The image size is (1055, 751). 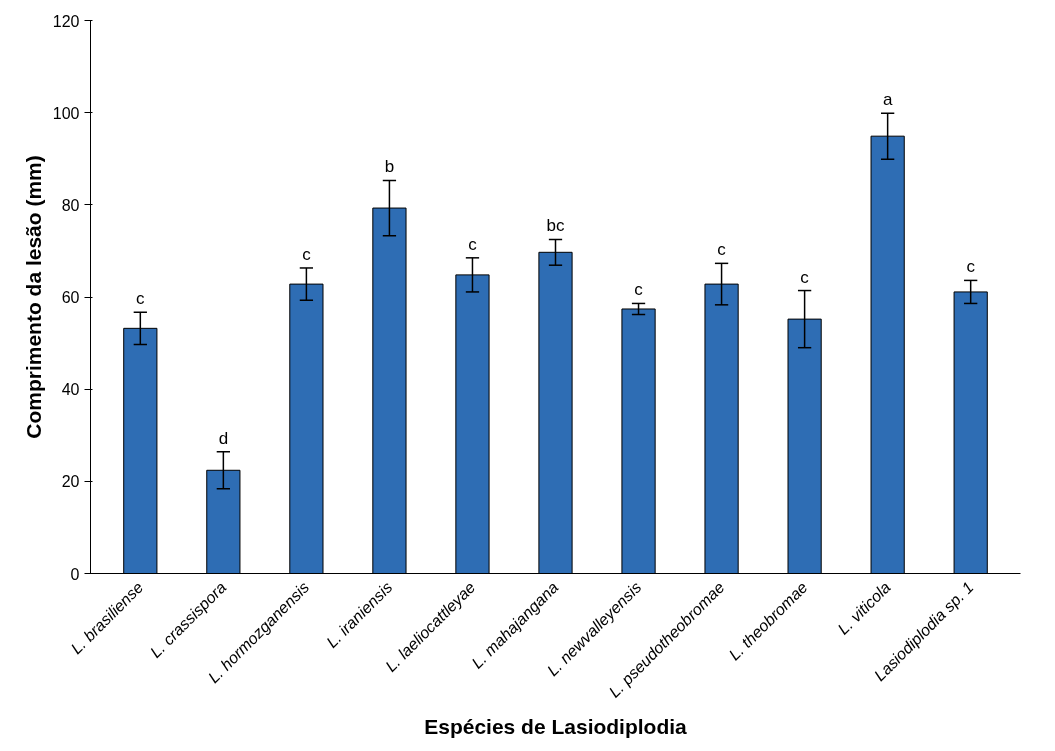 What do you see at coordinates (70, 390) in the screenshot?
I see `y-tick-label: 40` at bounding box center [70, 390].